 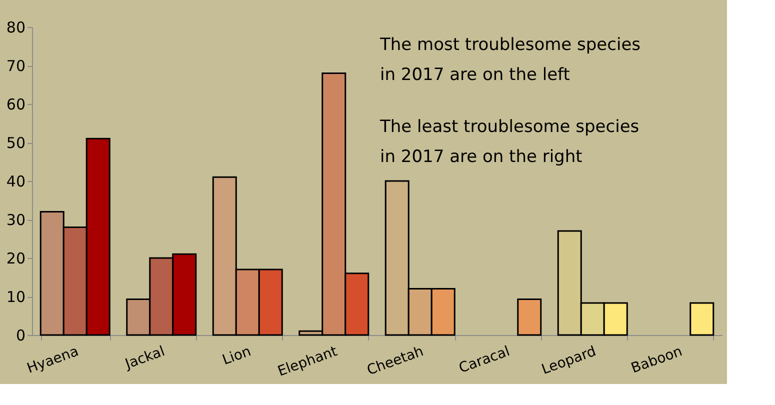 What do you see at coordinates (509, 142) in the screenshot?
I see `annotation: The least troublesome species in 2017 are on the right` at bounding box center [509, 142].